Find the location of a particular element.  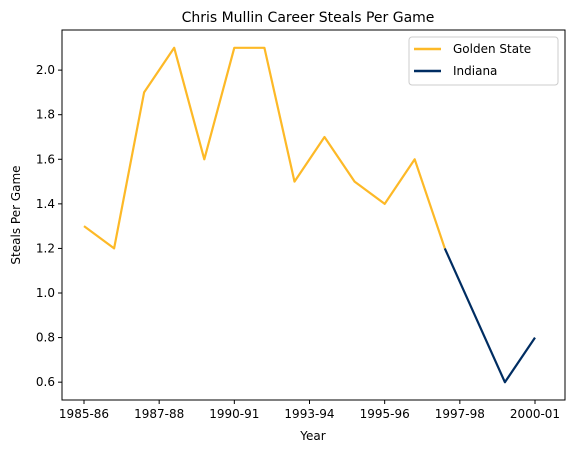

x-tick-label: 1995-96 is located at coordinates (385, 414).